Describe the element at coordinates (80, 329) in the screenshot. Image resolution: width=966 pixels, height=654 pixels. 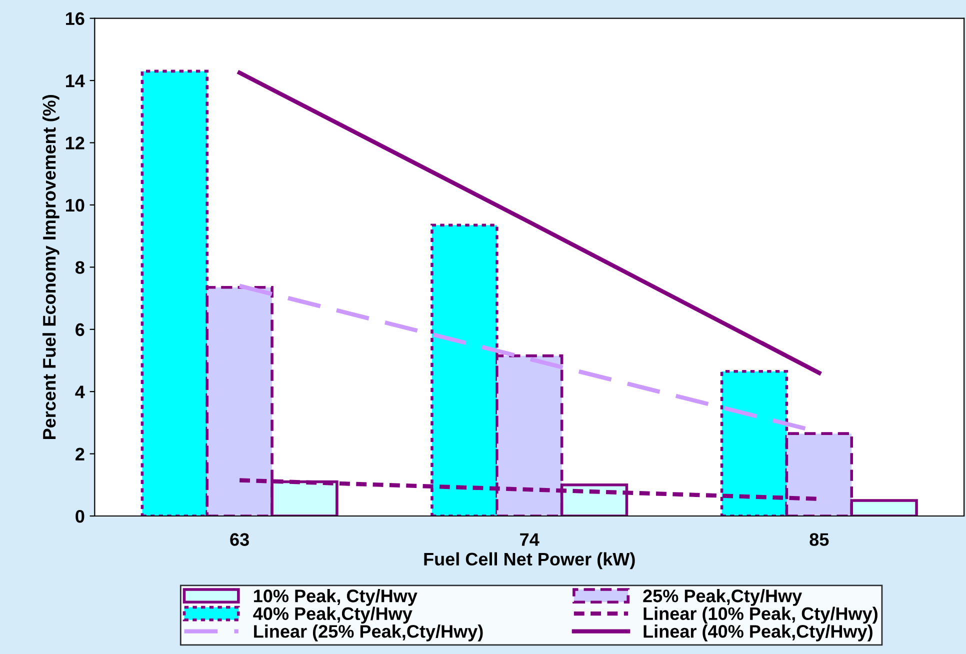
I see `y-tick-label: 6` at that location.